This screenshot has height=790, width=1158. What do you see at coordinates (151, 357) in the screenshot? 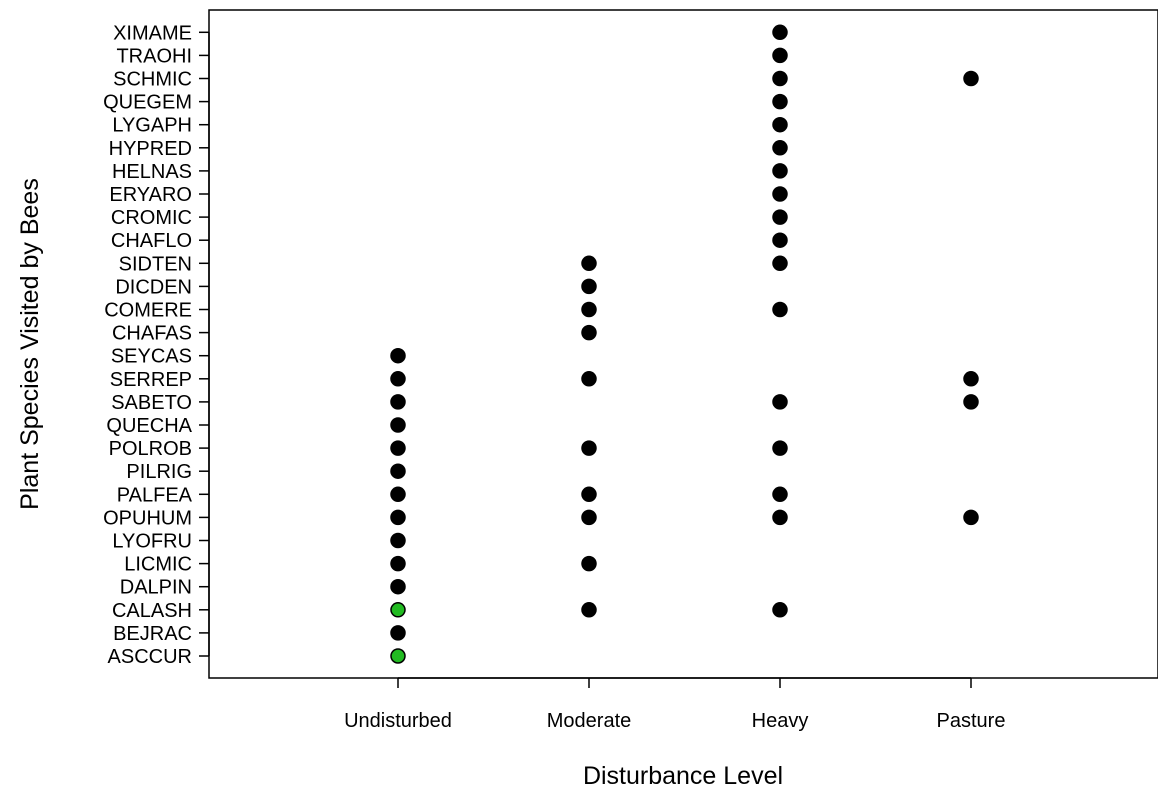
I see `y-tick-label: SEYCAS` at bounding box center [151, 357].